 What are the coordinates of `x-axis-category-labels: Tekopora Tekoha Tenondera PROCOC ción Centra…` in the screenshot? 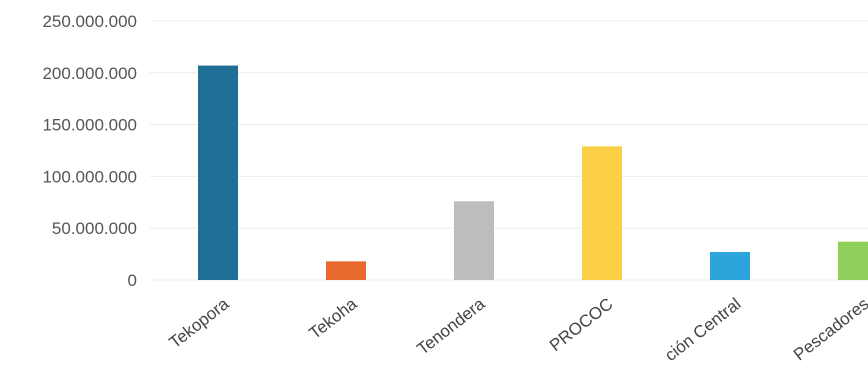 It's located at (517, 329).